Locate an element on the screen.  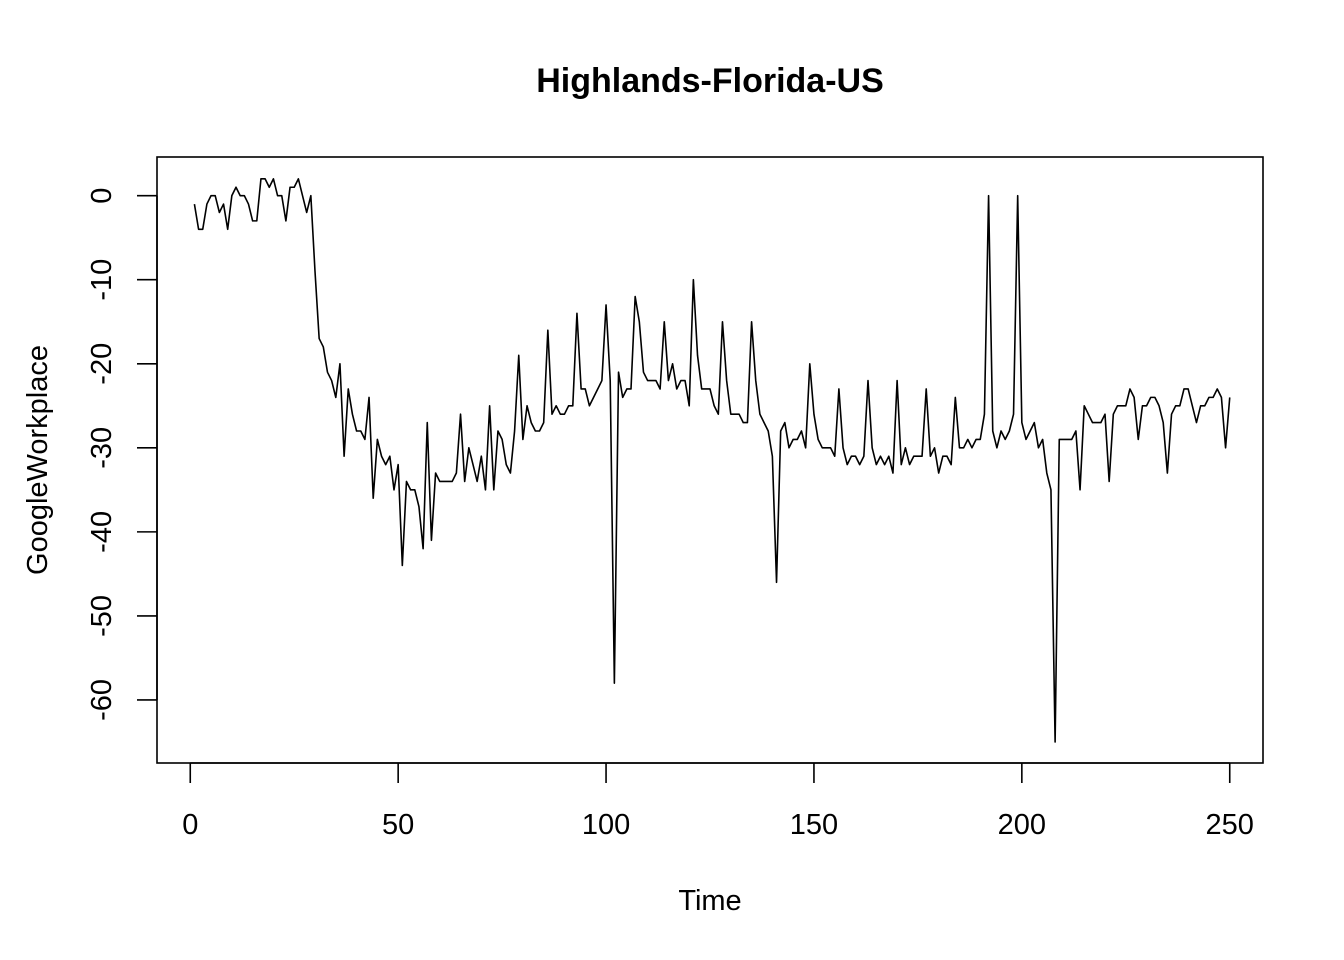
y-axis: 0 -10 -20 -30 -40 -50 -60 is located at coordinates (122, 454).